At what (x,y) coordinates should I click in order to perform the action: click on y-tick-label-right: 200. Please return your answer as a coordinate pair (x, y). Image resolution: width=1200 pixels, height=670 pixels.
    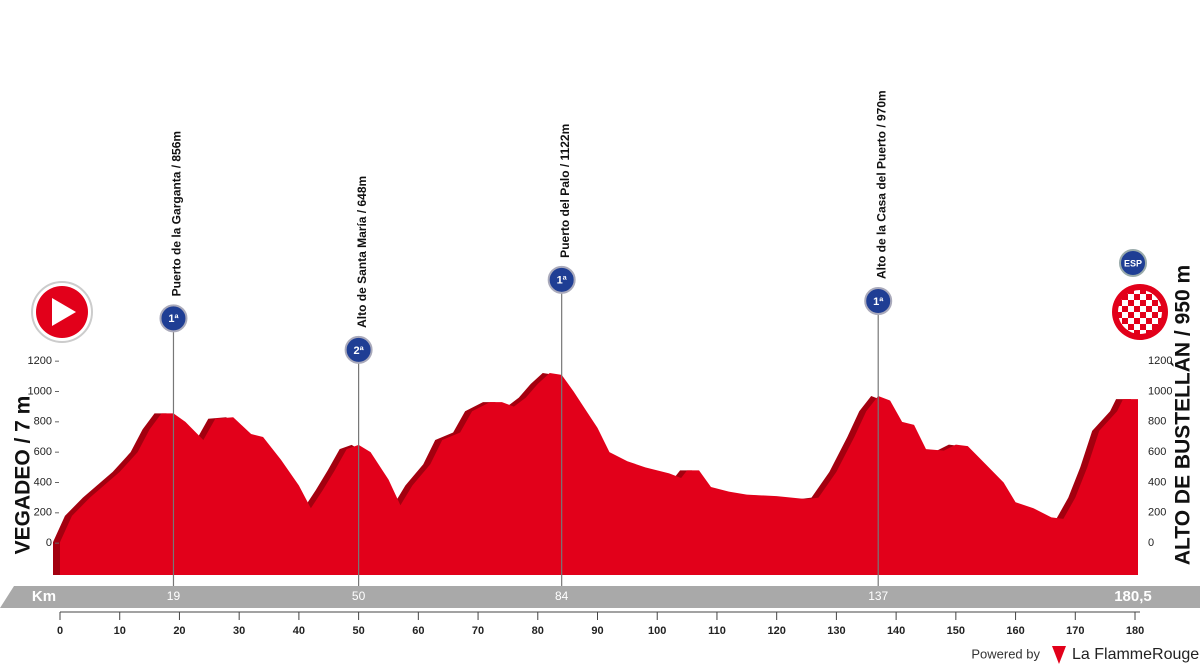
    Looking at the image, I should click on (1157, 513).